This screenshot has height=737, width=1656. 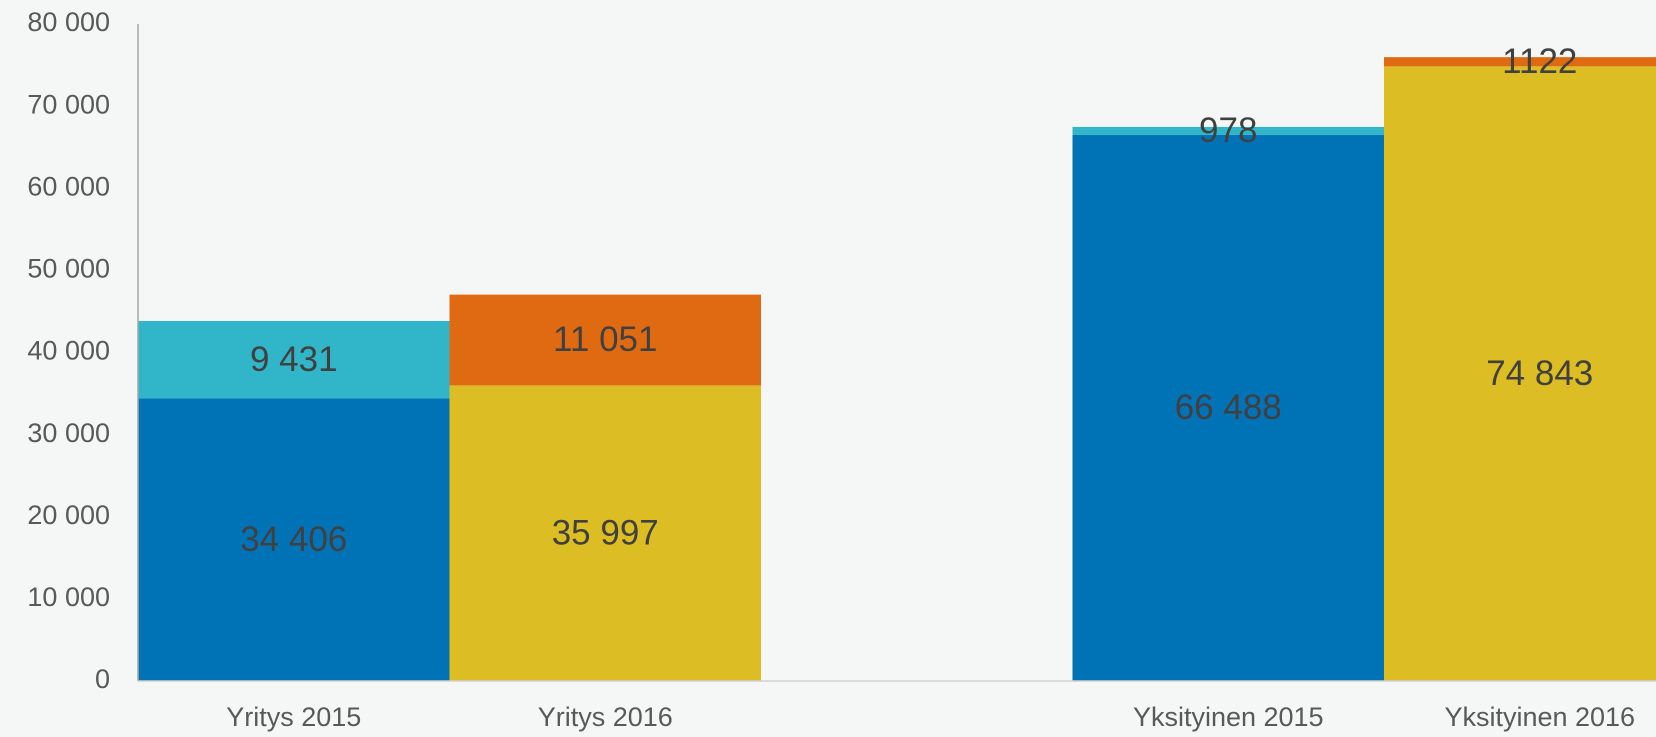 What do you see at coordinates (68, 269) in the screenshot?
I see `y-tick-label: 50 000` at bounding box center [68, 269].